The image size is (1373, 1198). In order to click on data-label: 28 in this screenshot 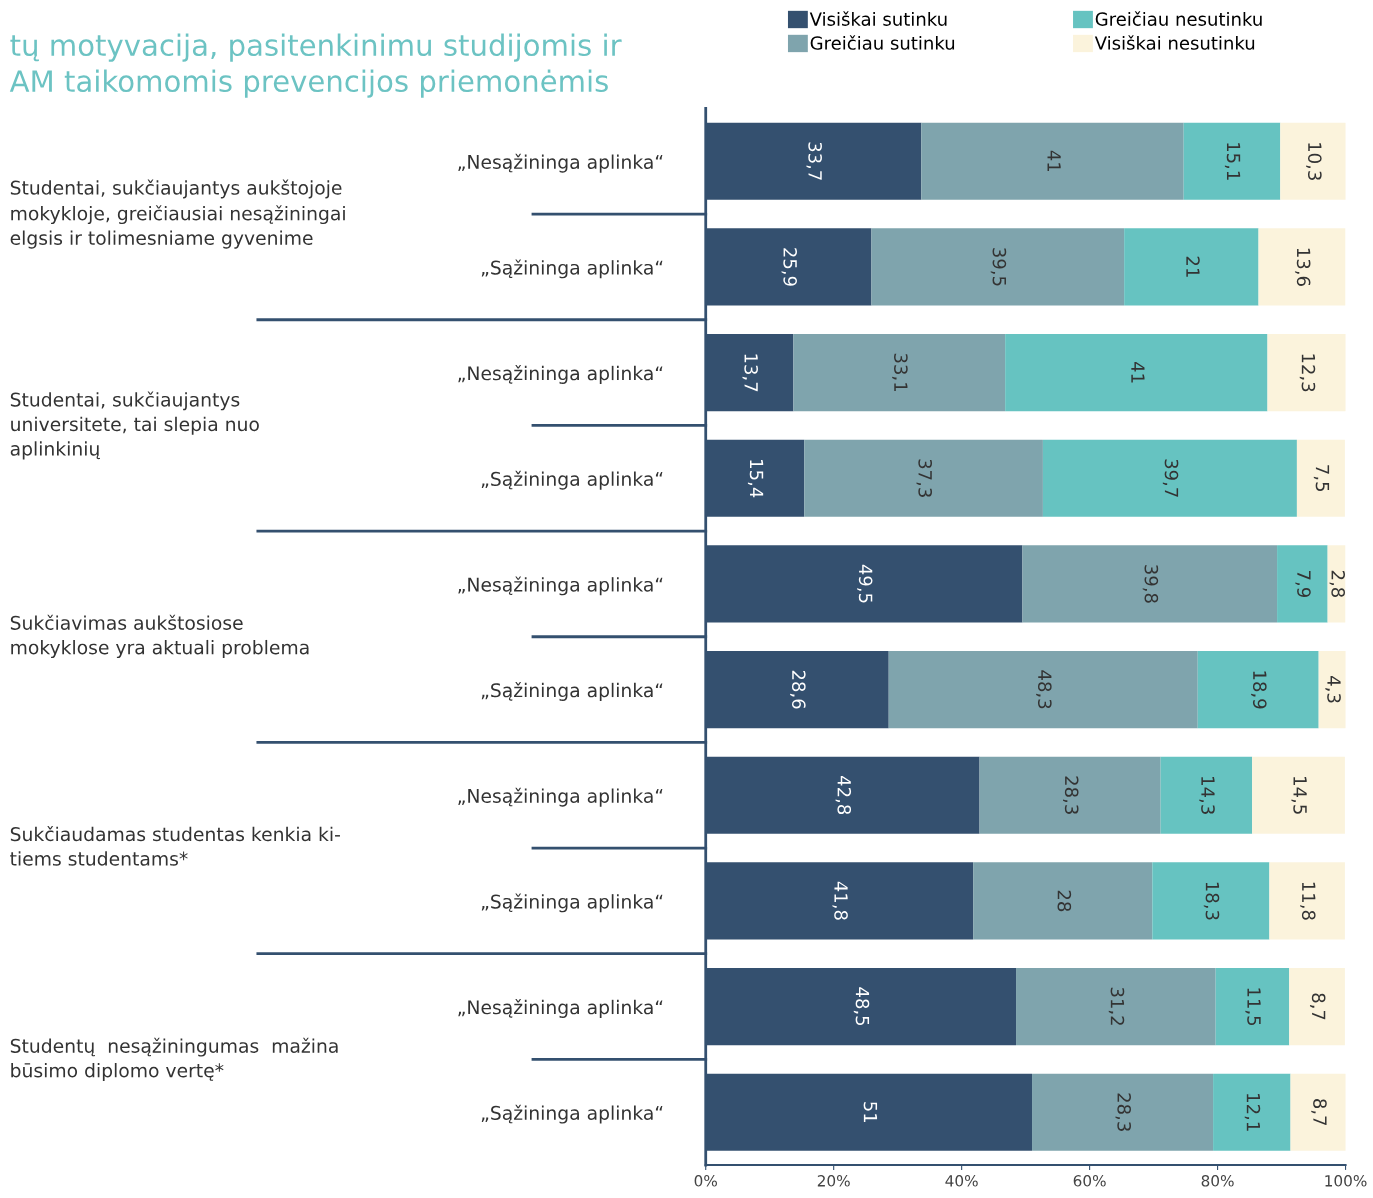, I will do `click(1064, 901)`.